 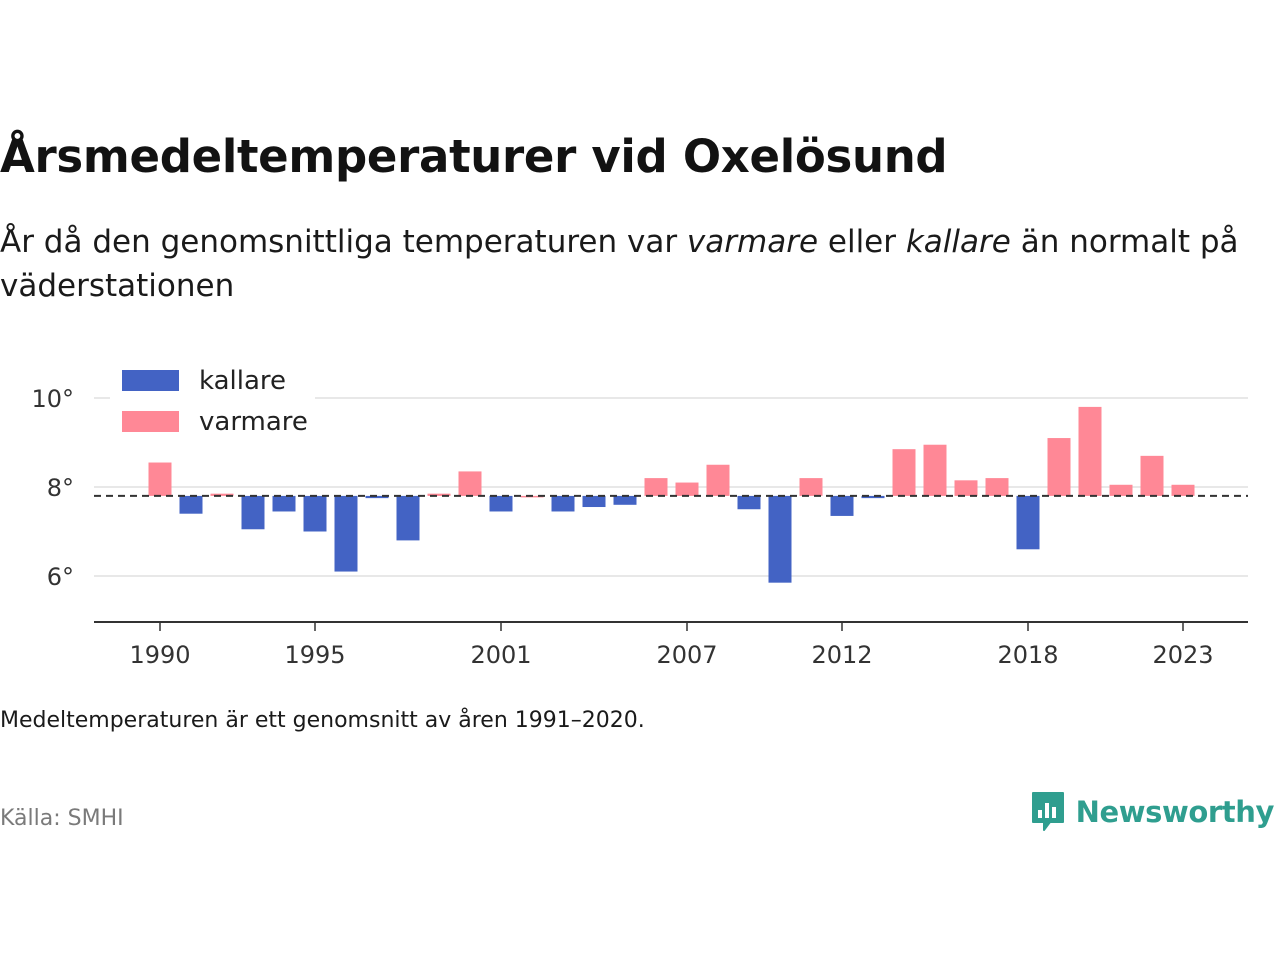 I want to click on bar-2001, so click(x=501, y=503).